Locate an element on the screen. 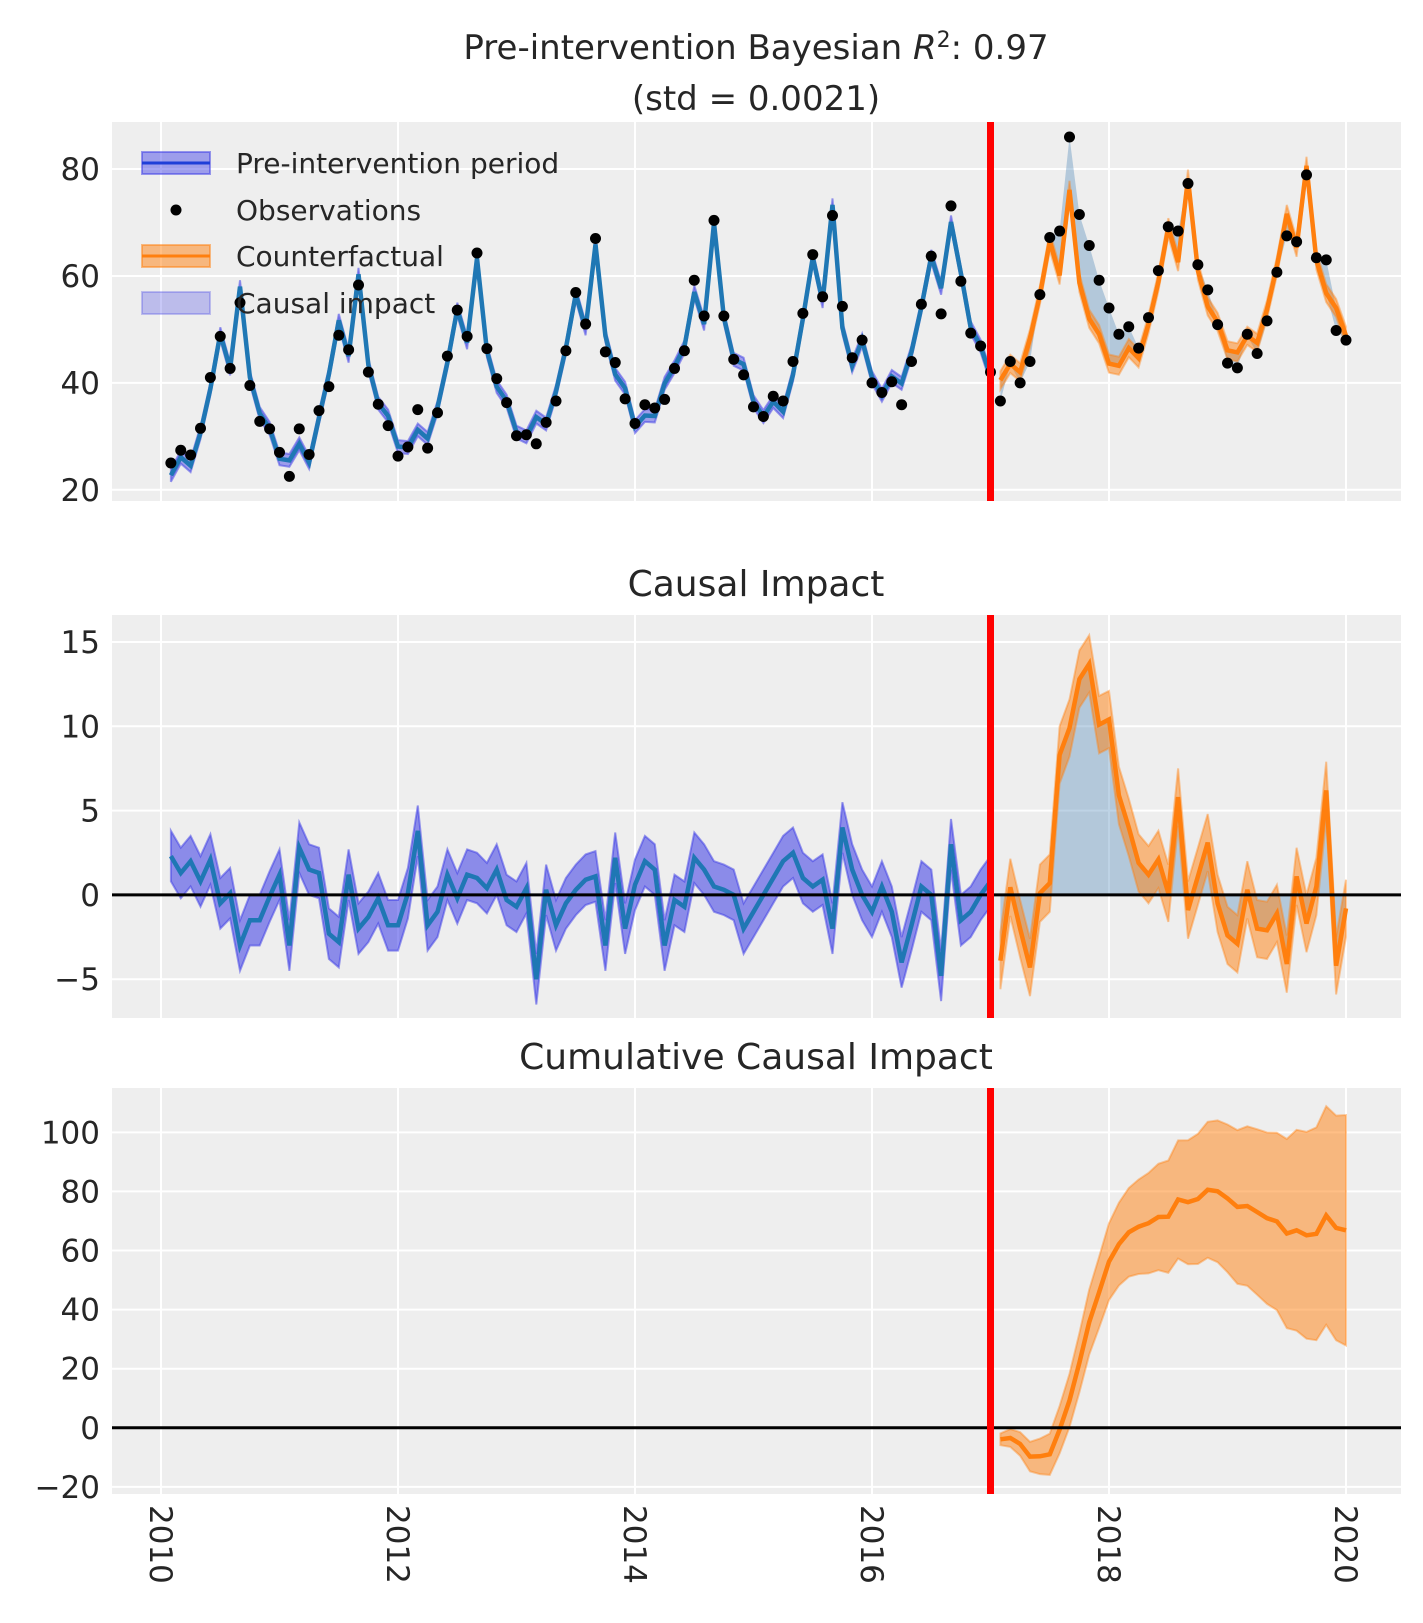 The width and height of the screenshot is (1423, 1623). y-tick-label: 5 is located at coordinates (90, 812).